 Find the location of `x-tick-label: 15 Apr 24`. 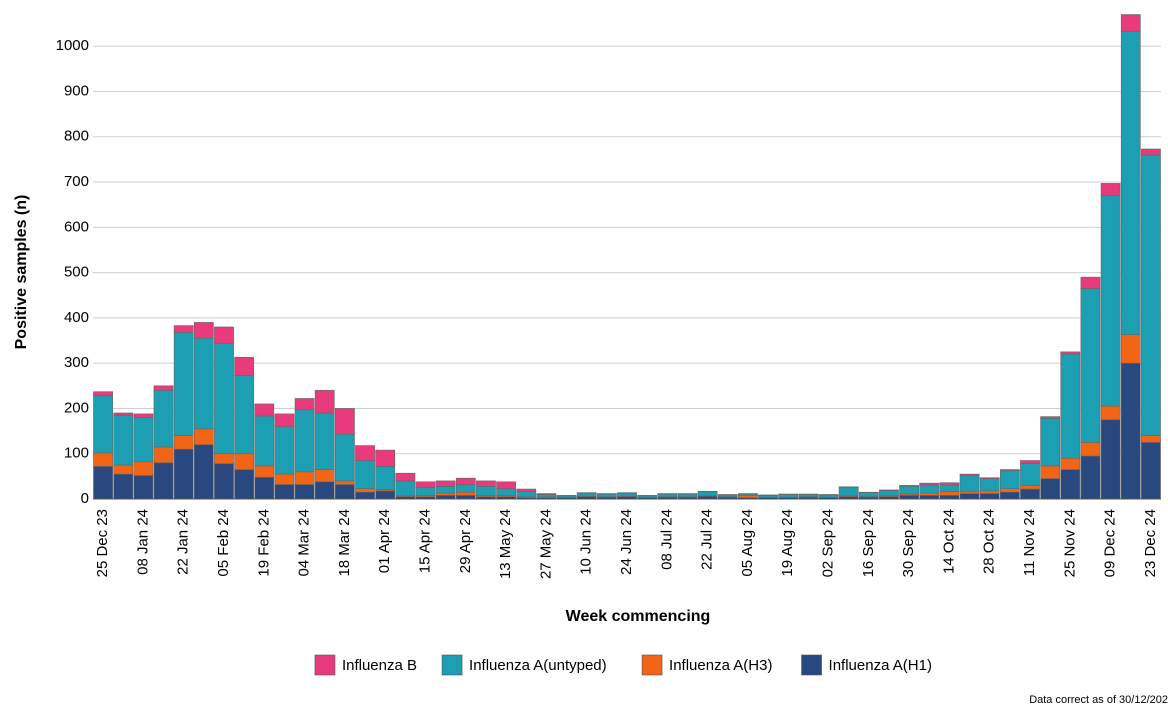

x-tick-label: 15 Apr 24 is located at coordinates (424, 541).